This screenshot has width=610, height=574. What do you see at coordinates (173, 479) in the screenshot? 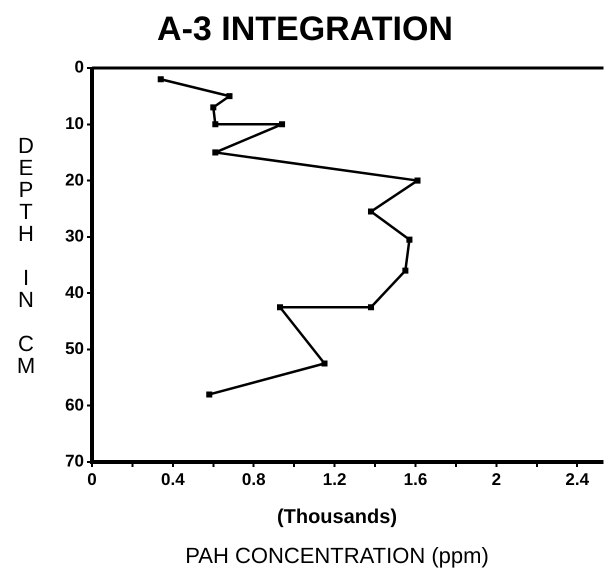
I see `x-tick-label: 0.4` at bounding box center [173, 479].